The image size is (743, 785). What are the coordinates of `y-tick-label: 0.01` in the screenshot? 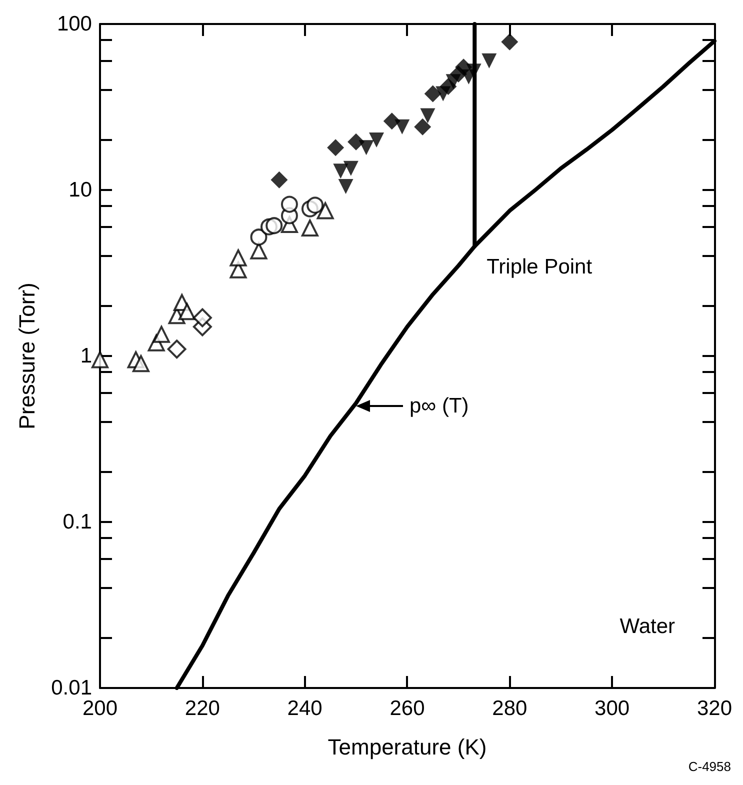 It's located at (71, 688).